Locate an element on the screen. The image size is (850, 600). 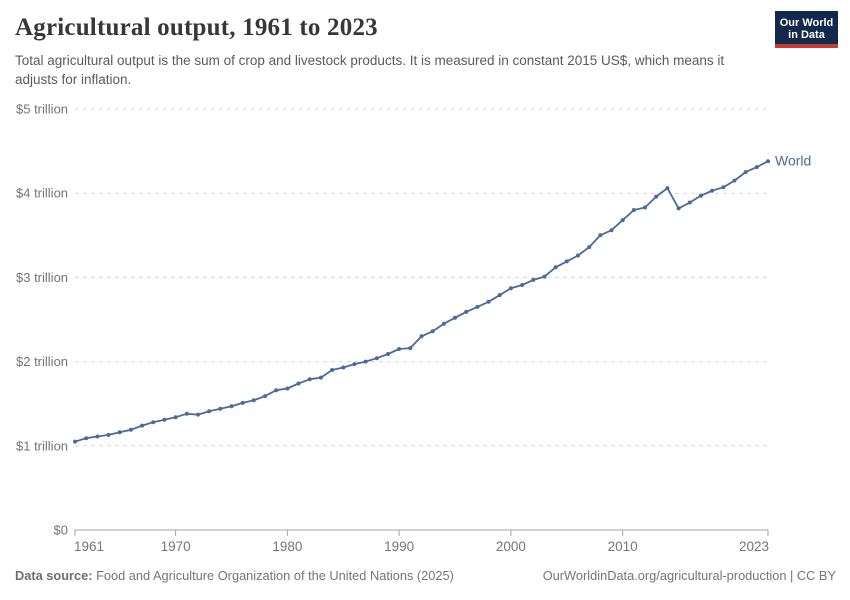
y-tick-label: $3 trillion is located at coordinates (42, 277).